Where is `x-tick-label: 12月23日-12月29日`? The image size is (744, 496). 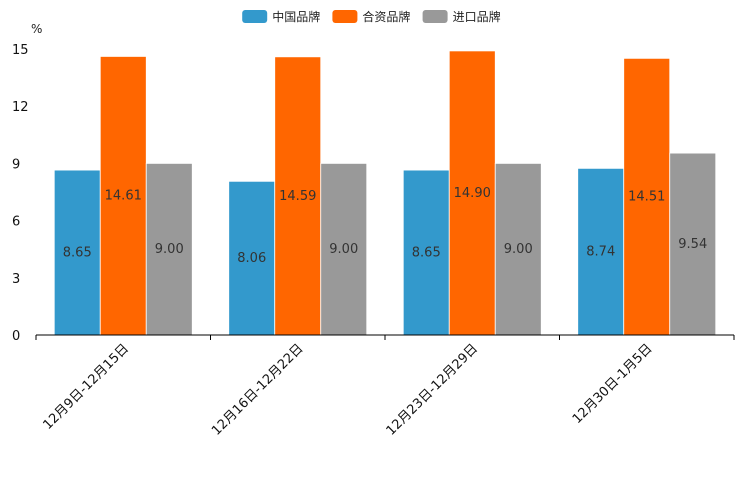 x-tick-label: 12月23日-12月29日 is located at coordinates (432, 389).